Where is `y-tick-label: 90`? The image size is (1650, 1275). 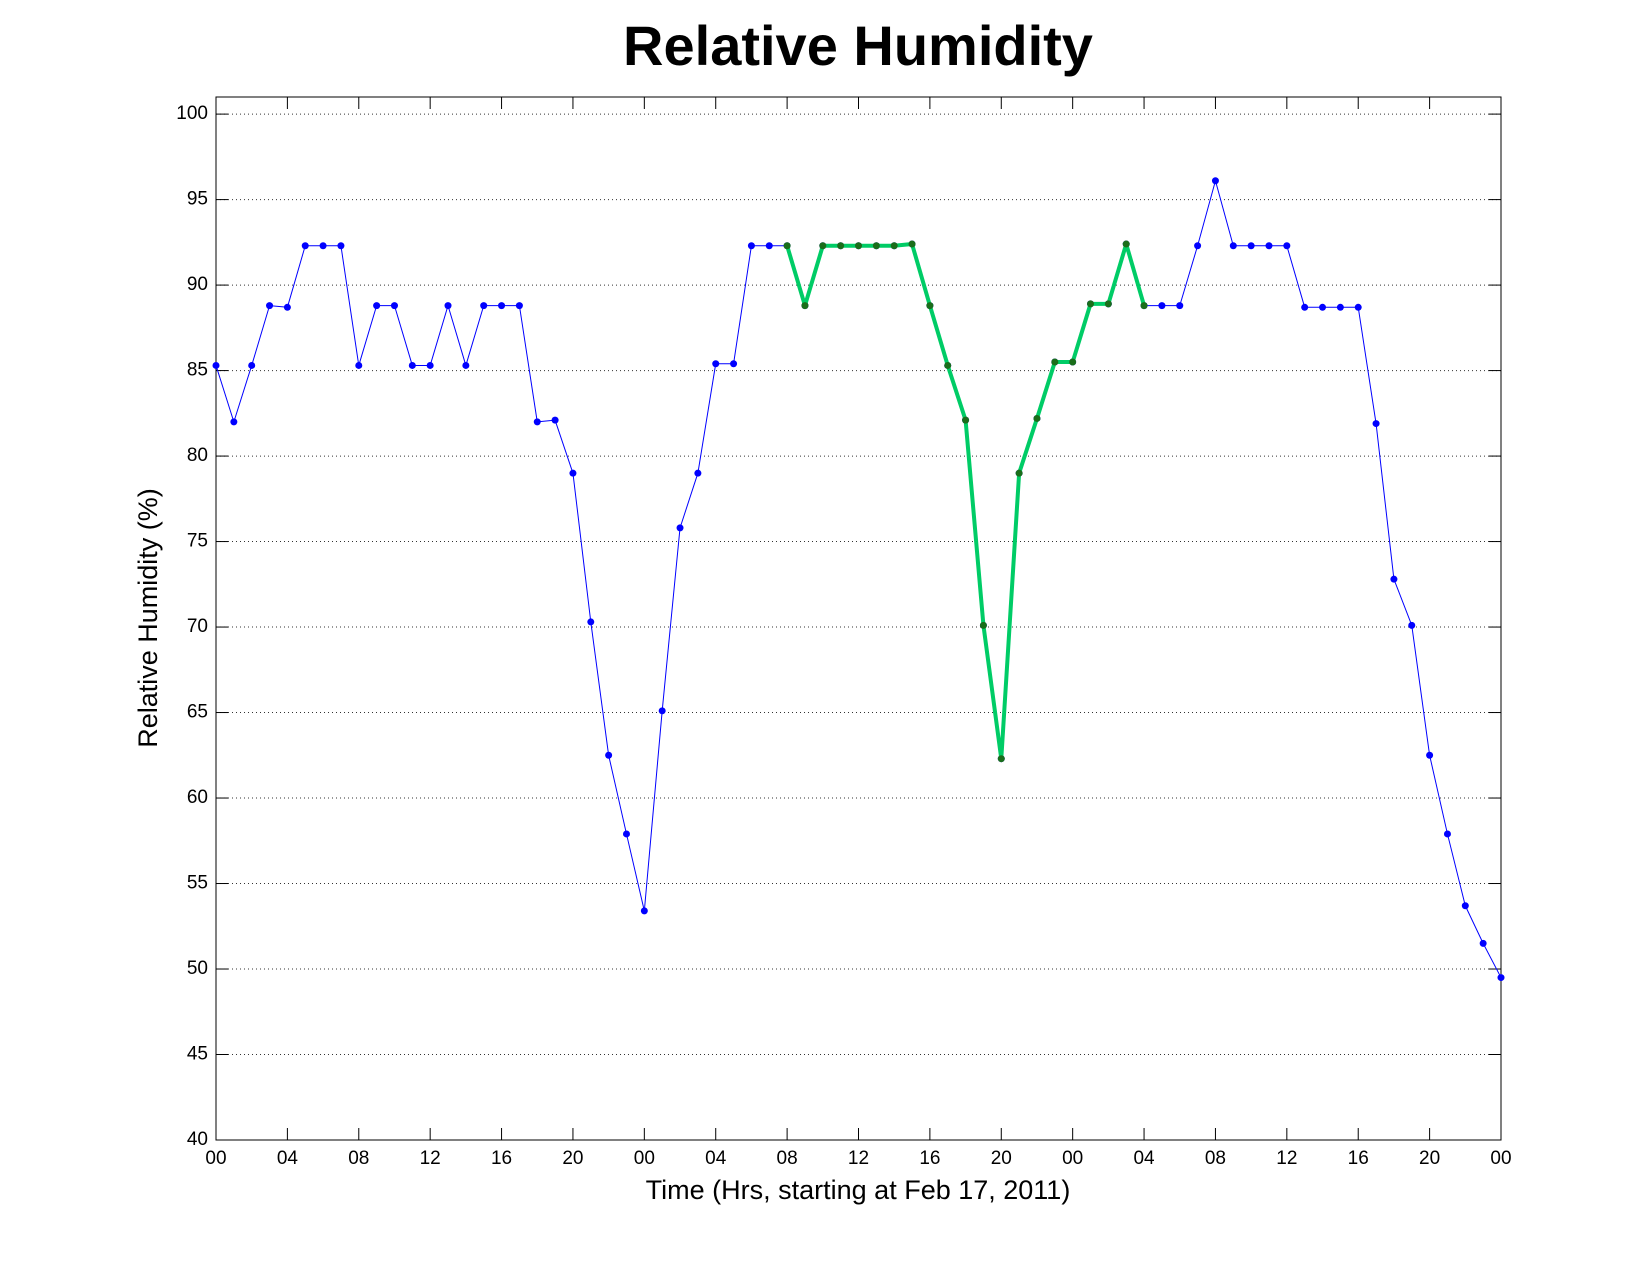 y-tick-label: 90 is located at coordinates (197, 284).